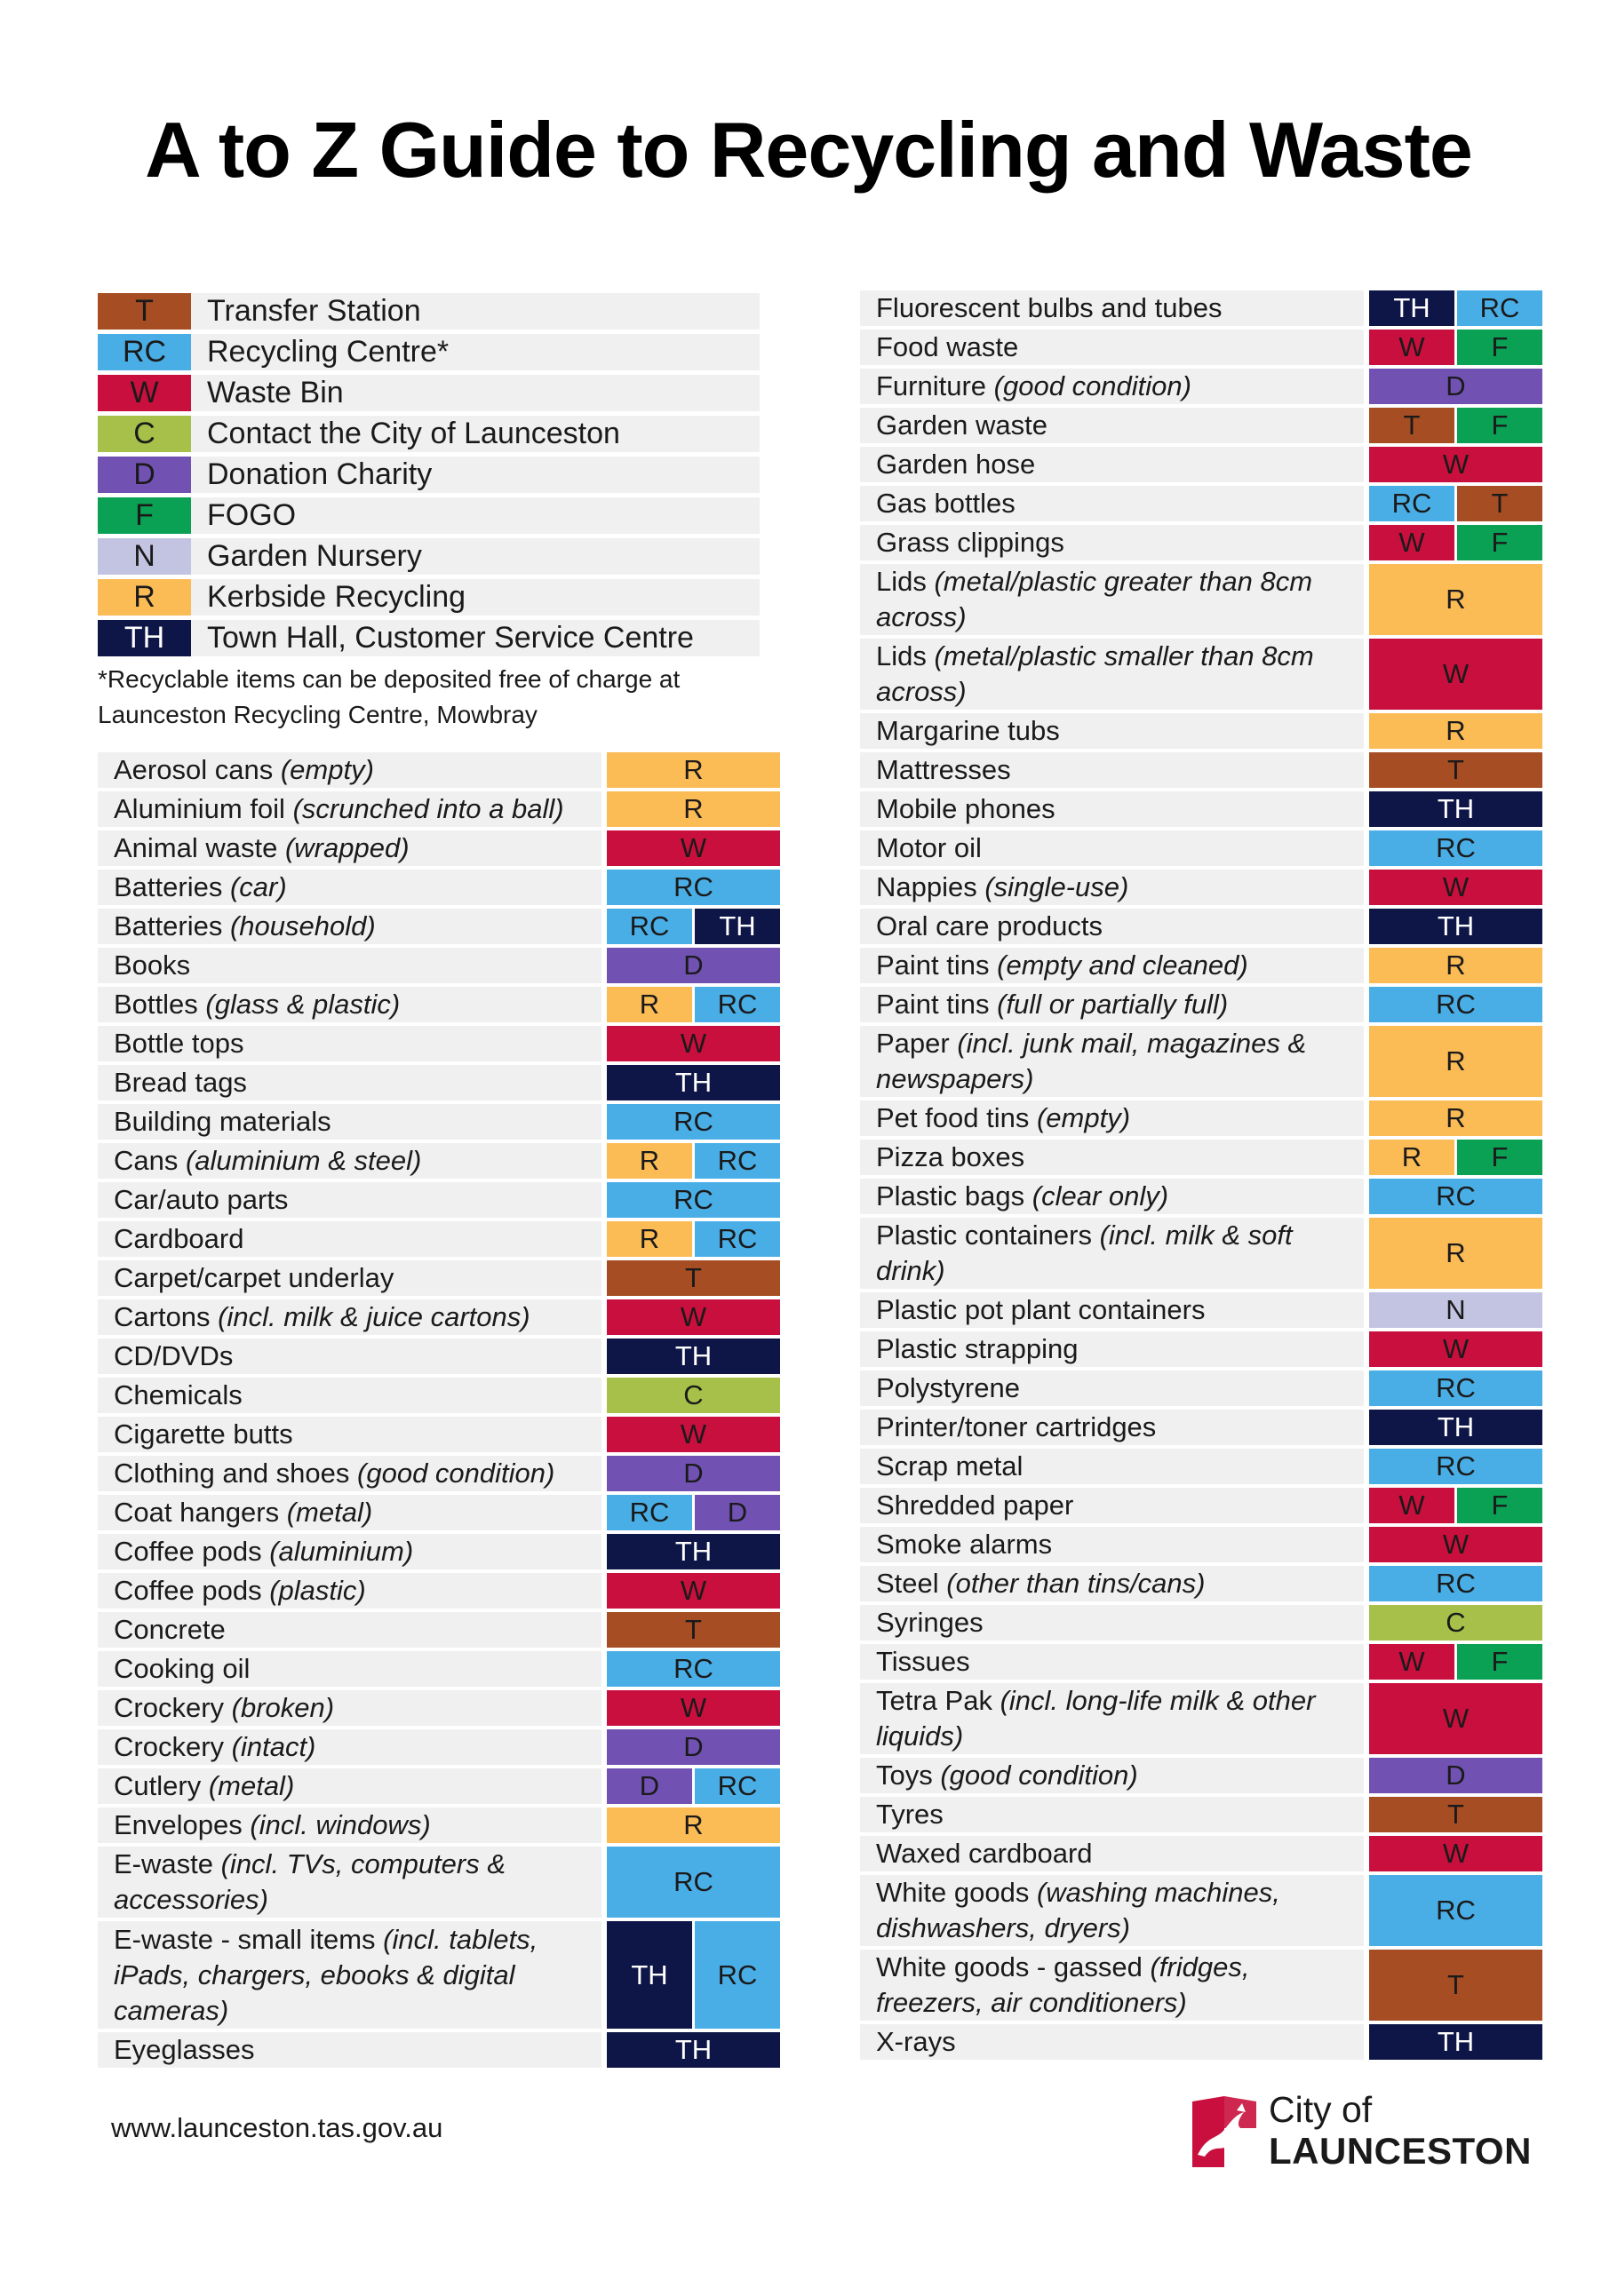  I want to click on item-text: Coat hangers (metal), so click(243, 1512).